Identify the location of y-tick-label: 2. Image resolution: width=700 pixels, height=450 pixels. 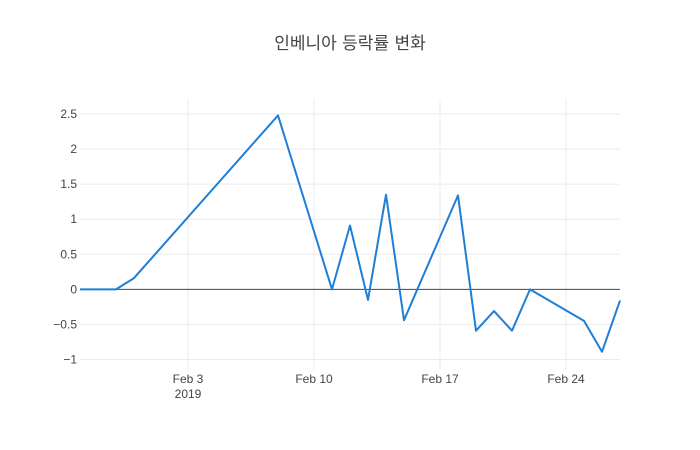
(73, 149).